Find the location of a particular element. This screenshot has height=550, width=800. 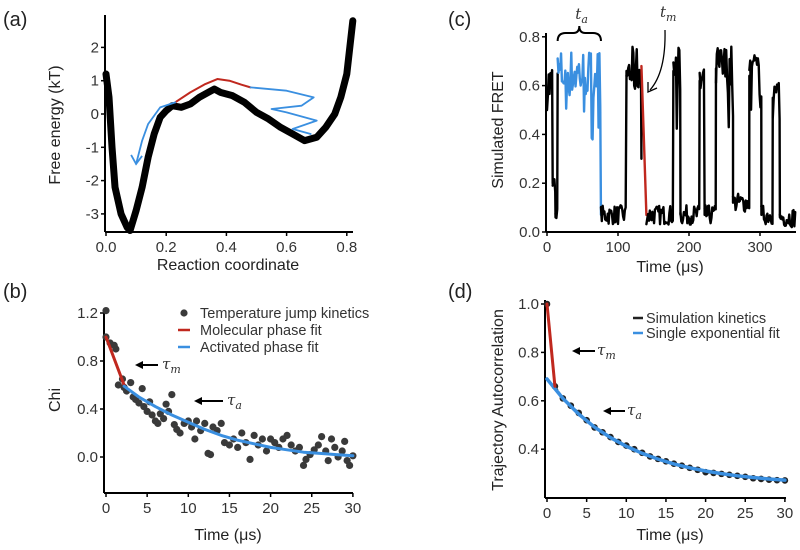

tau-a-label: τa is located at coordinates (634, 411).